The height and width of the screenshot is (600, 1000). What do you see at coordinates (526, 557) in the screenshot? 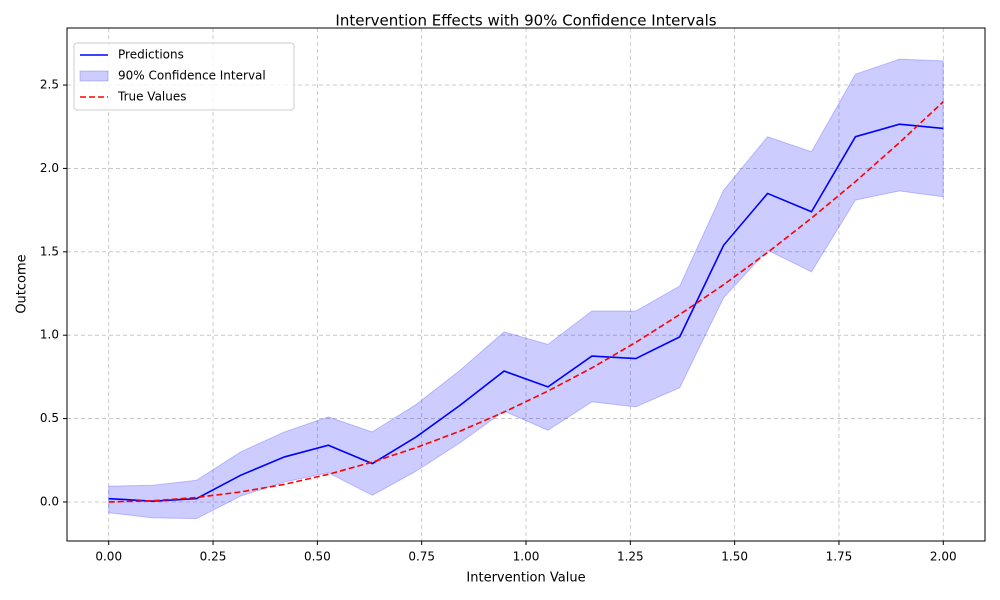
I see `x-tick-label: 1.00` at bounding box center [526, 557].